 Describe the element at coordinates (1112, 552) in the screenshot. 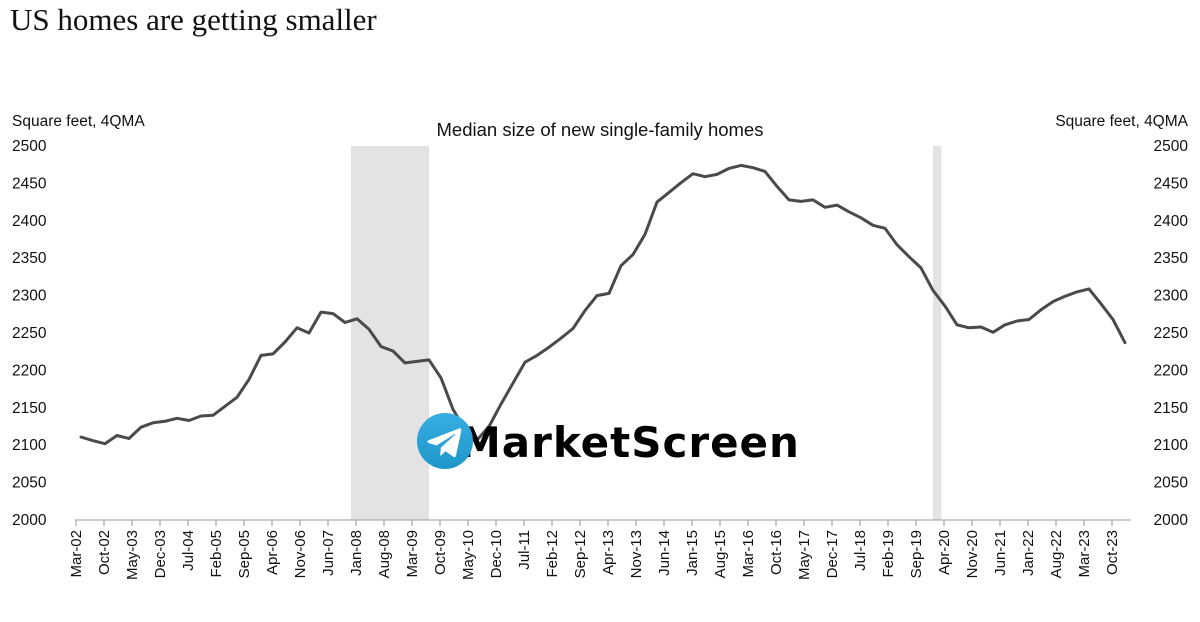

I see `x-tick-label: Oct-23` at that location.